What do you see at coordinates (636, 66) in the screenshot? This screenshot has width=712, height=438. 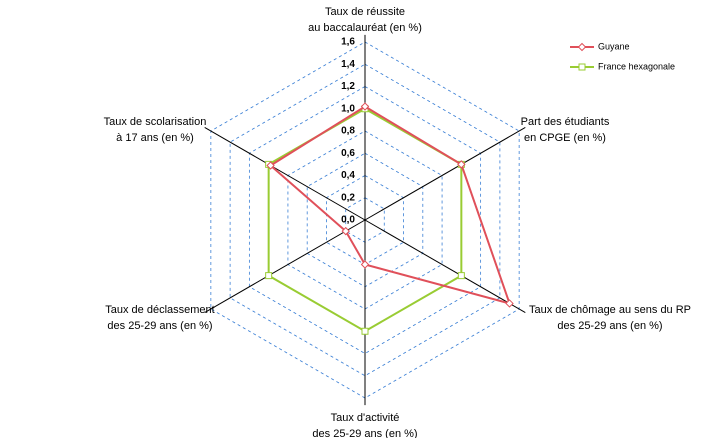 I see `legend-label: France hexagonale` at bounding box center [636, 66].